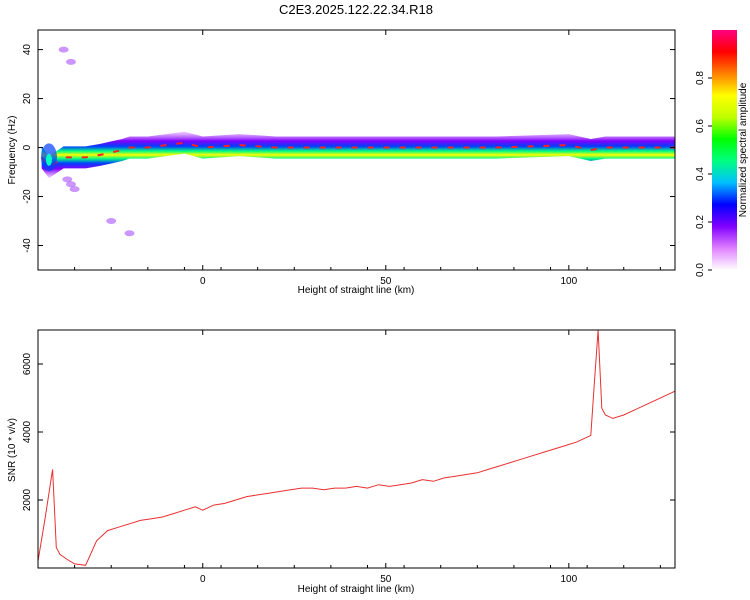 This screenshot has width=750, height=600. What do you see at coordinates (700, 126) in the screenshot?
I see `colorbar-tick-label: 0.6` at bounding box center [700, 126].